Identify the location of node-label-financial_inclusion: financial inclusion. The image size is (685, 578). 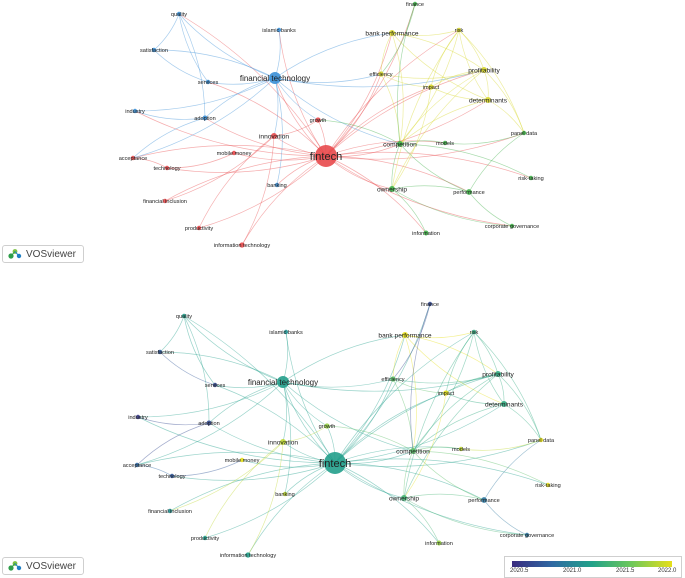
(165, 202).